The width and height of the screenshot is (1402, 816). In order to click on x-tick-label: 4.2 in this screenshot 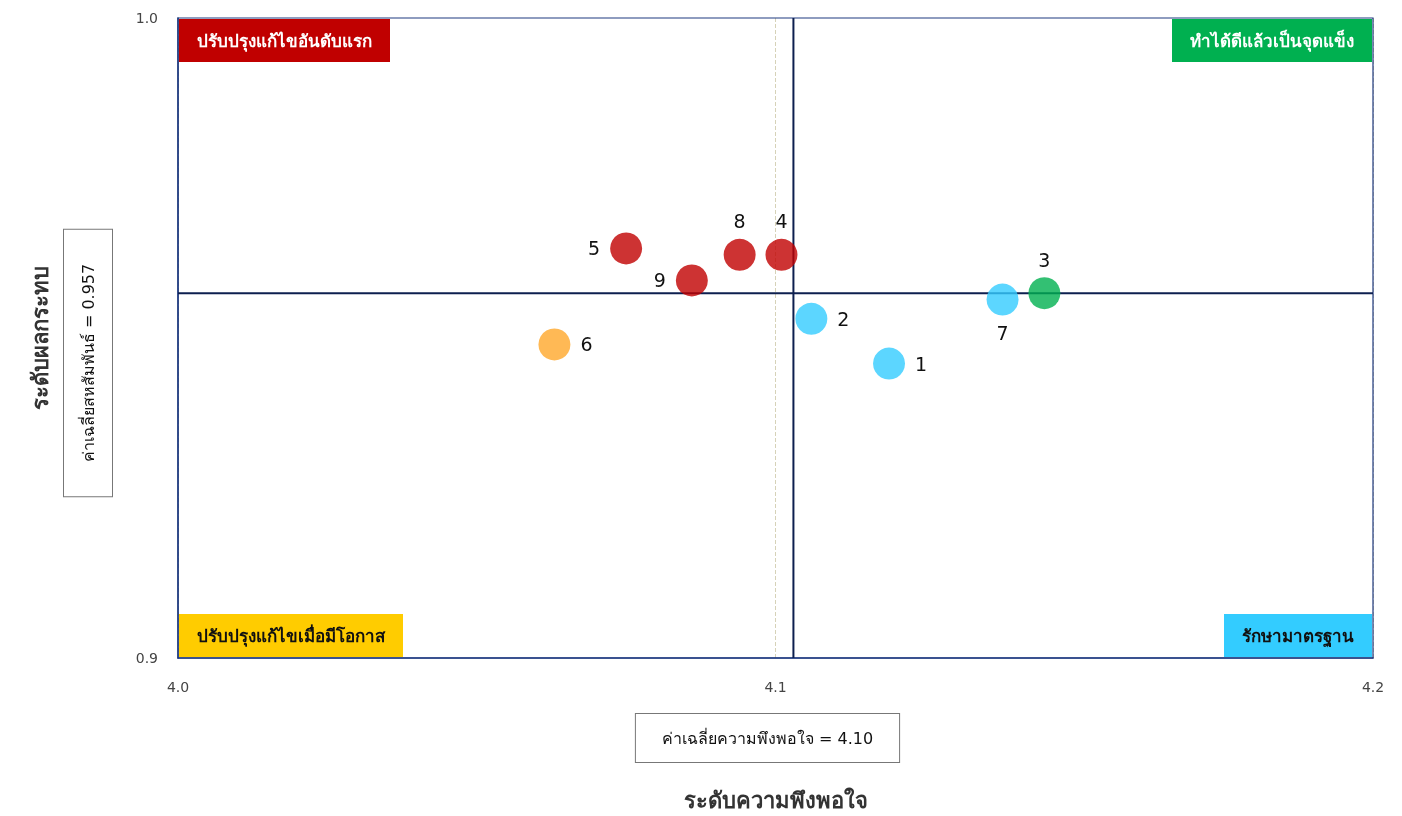, I will do `click(1373, 687)`.